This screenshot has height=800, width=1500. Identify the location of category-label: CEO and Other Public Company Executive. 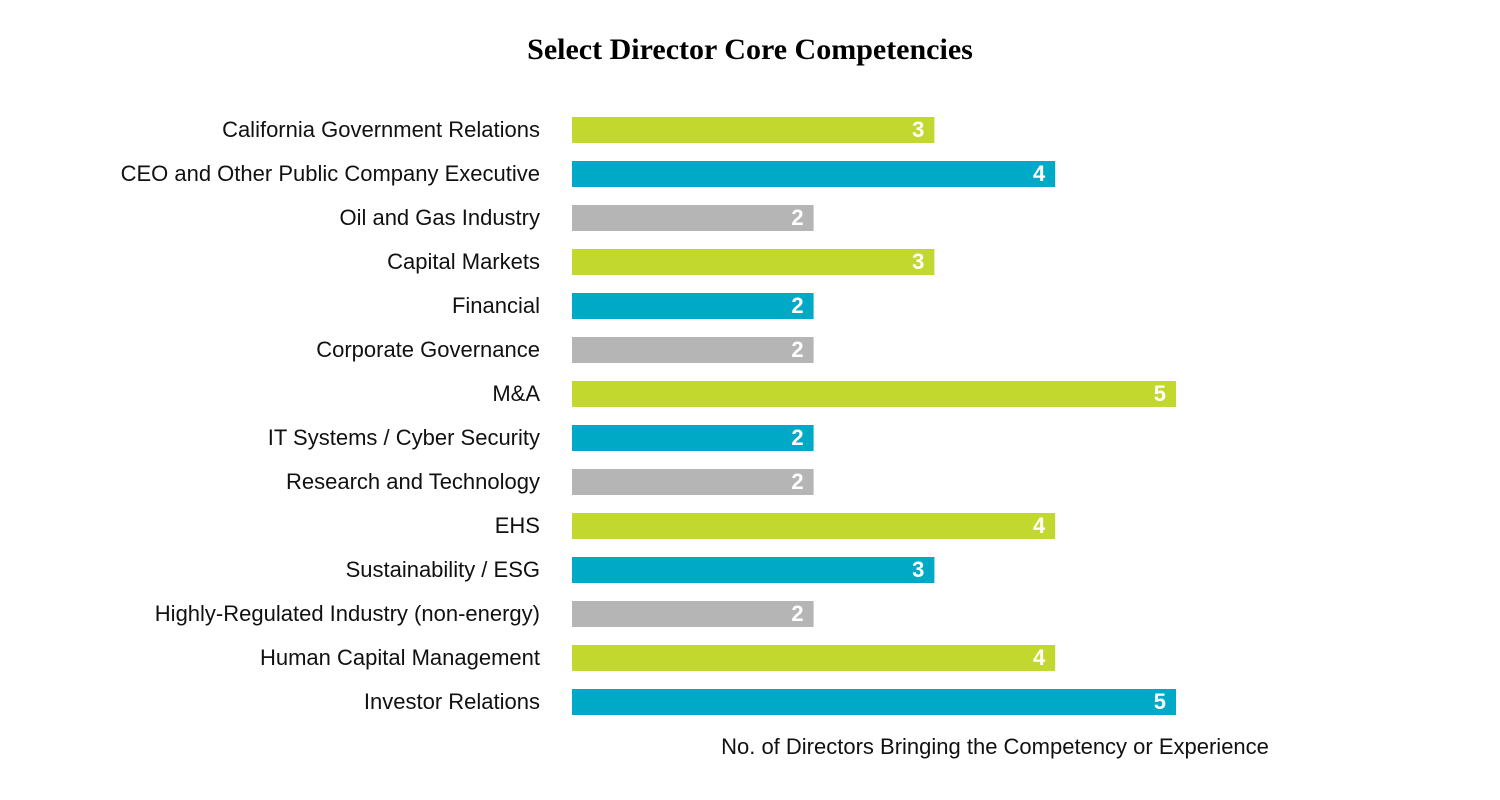
(330, 173).